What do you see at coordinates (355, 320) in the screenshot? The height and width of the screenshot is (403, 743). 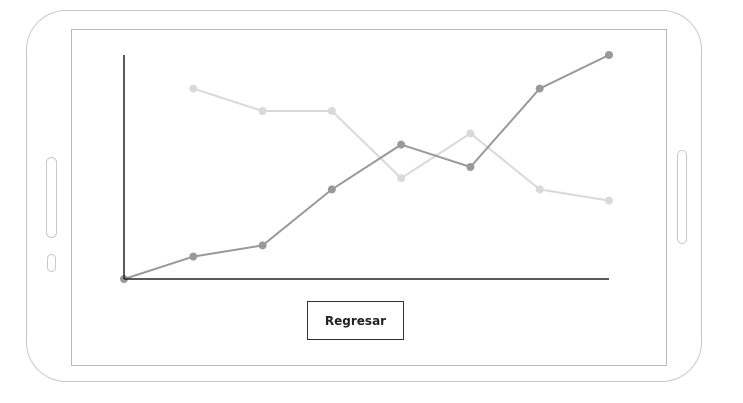 I see `back-button: Regresar` at bounding box center [355, 320].